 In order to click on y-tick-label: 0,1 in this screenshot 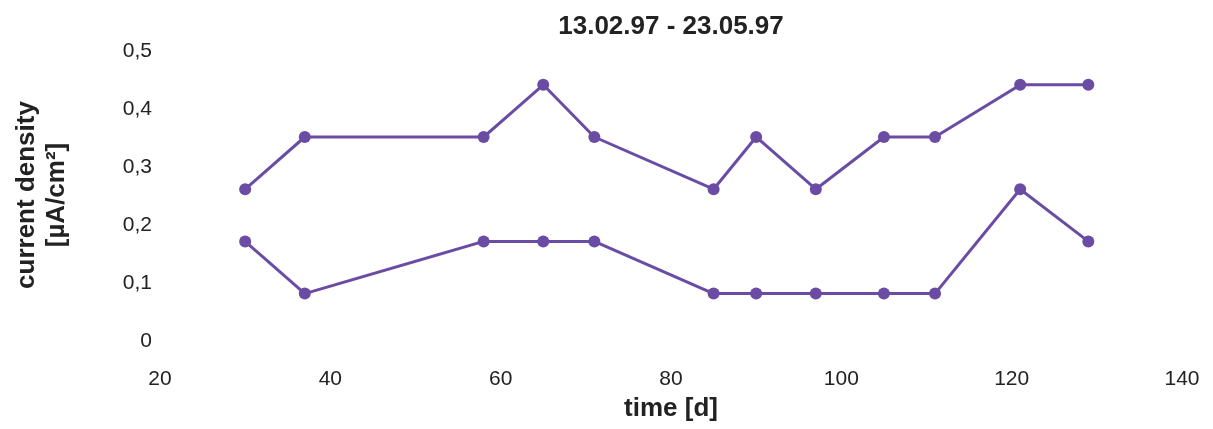, I will do `click(137, 282)`.